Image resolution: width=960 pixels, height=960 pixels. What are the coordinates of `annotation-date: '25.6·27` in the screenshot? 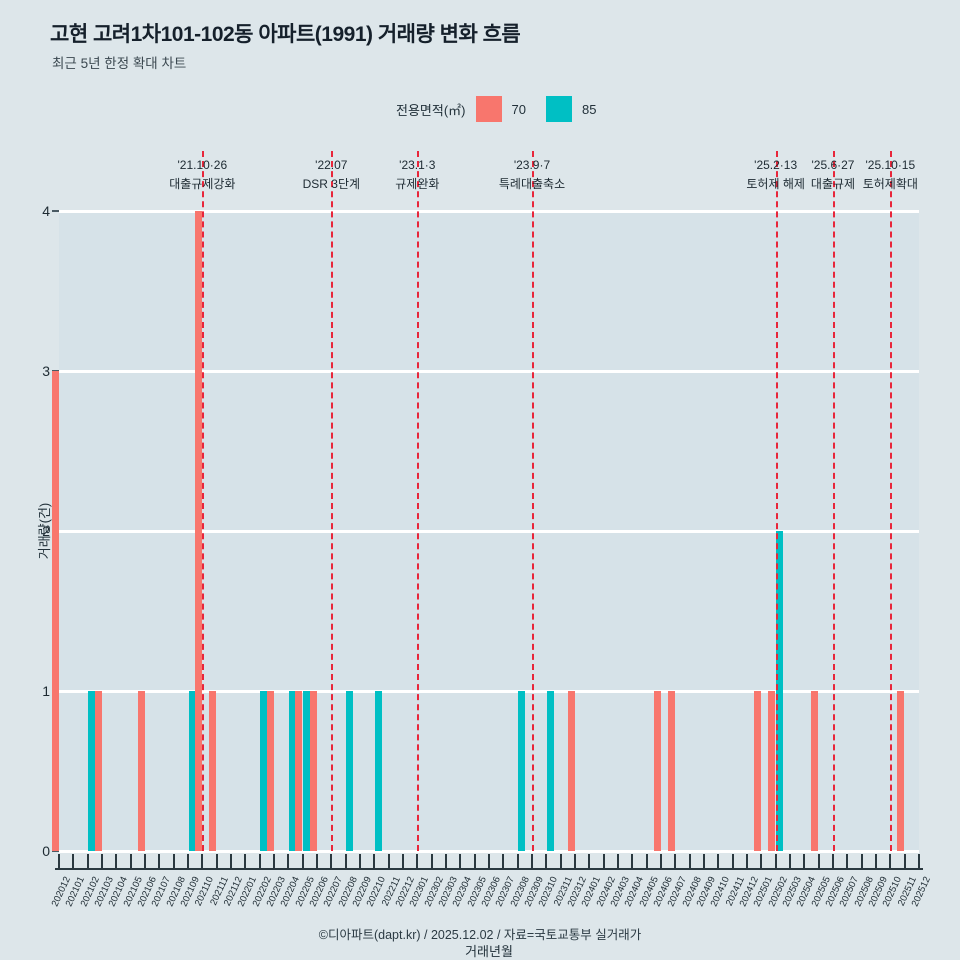 It's located at (833, 165).